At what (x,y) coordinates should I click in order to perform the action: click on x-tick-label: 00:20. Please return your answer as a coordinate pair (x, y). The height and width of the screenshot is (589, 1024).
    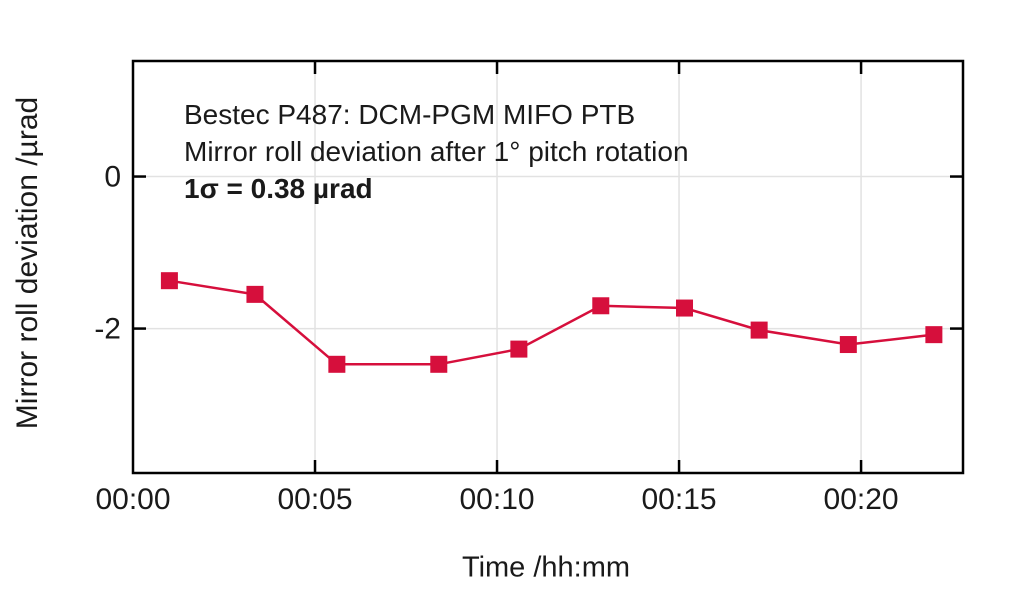
    Looking at the image, I should click on (861, 499).